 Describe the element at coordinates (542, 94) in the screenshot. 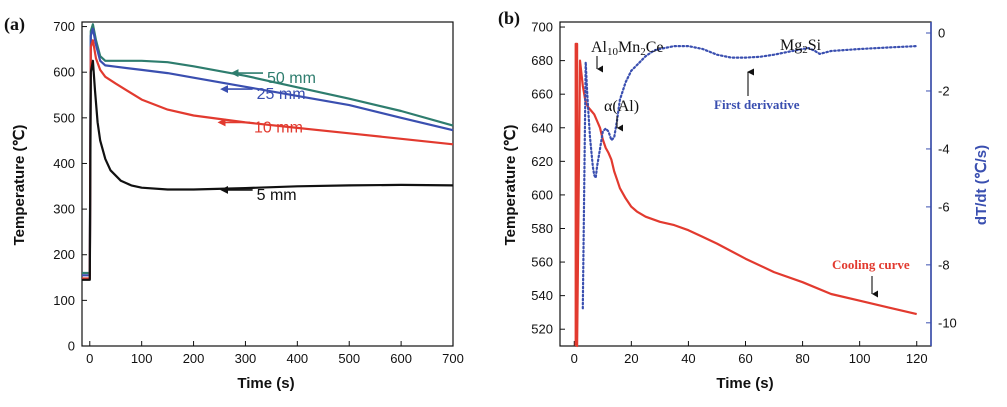

I see `panel-b-ytick-label: 660` at that location.